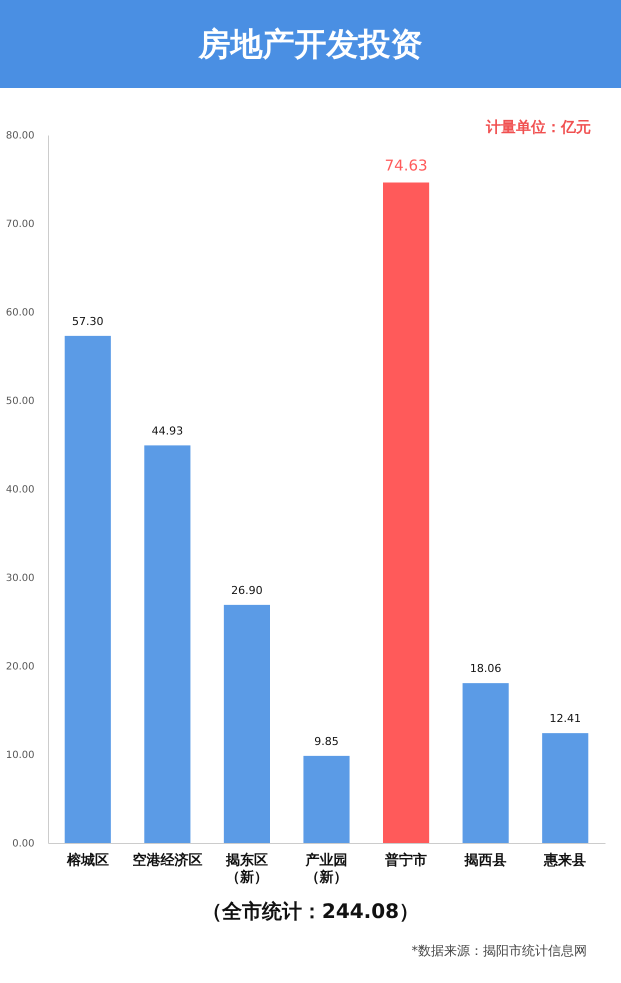  I want to click on text: （全市统计：244.08）, so click(310, 911).